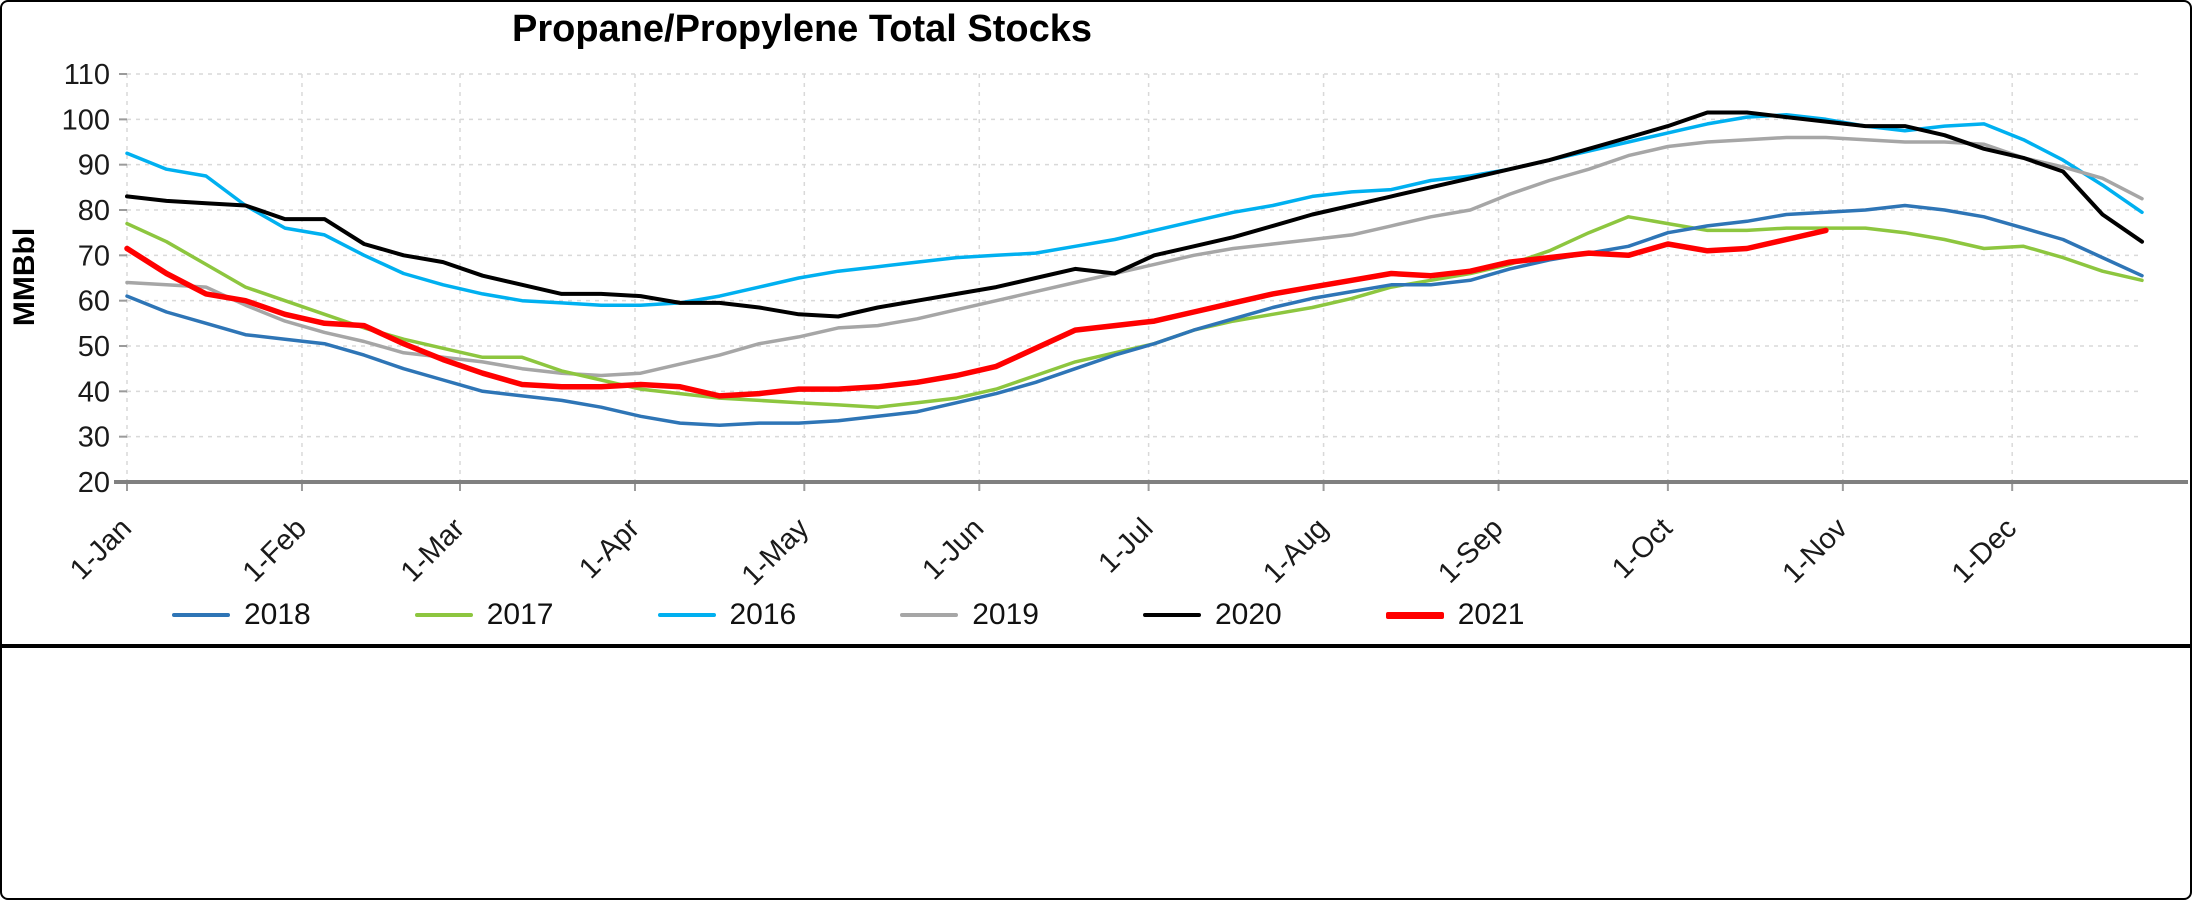 The height and width of the screenshot is (900, 2192). What do you see at coordinates (94, 347) in the screenshot?
I see `svg-text: 50` at bounding box center [94, 347].